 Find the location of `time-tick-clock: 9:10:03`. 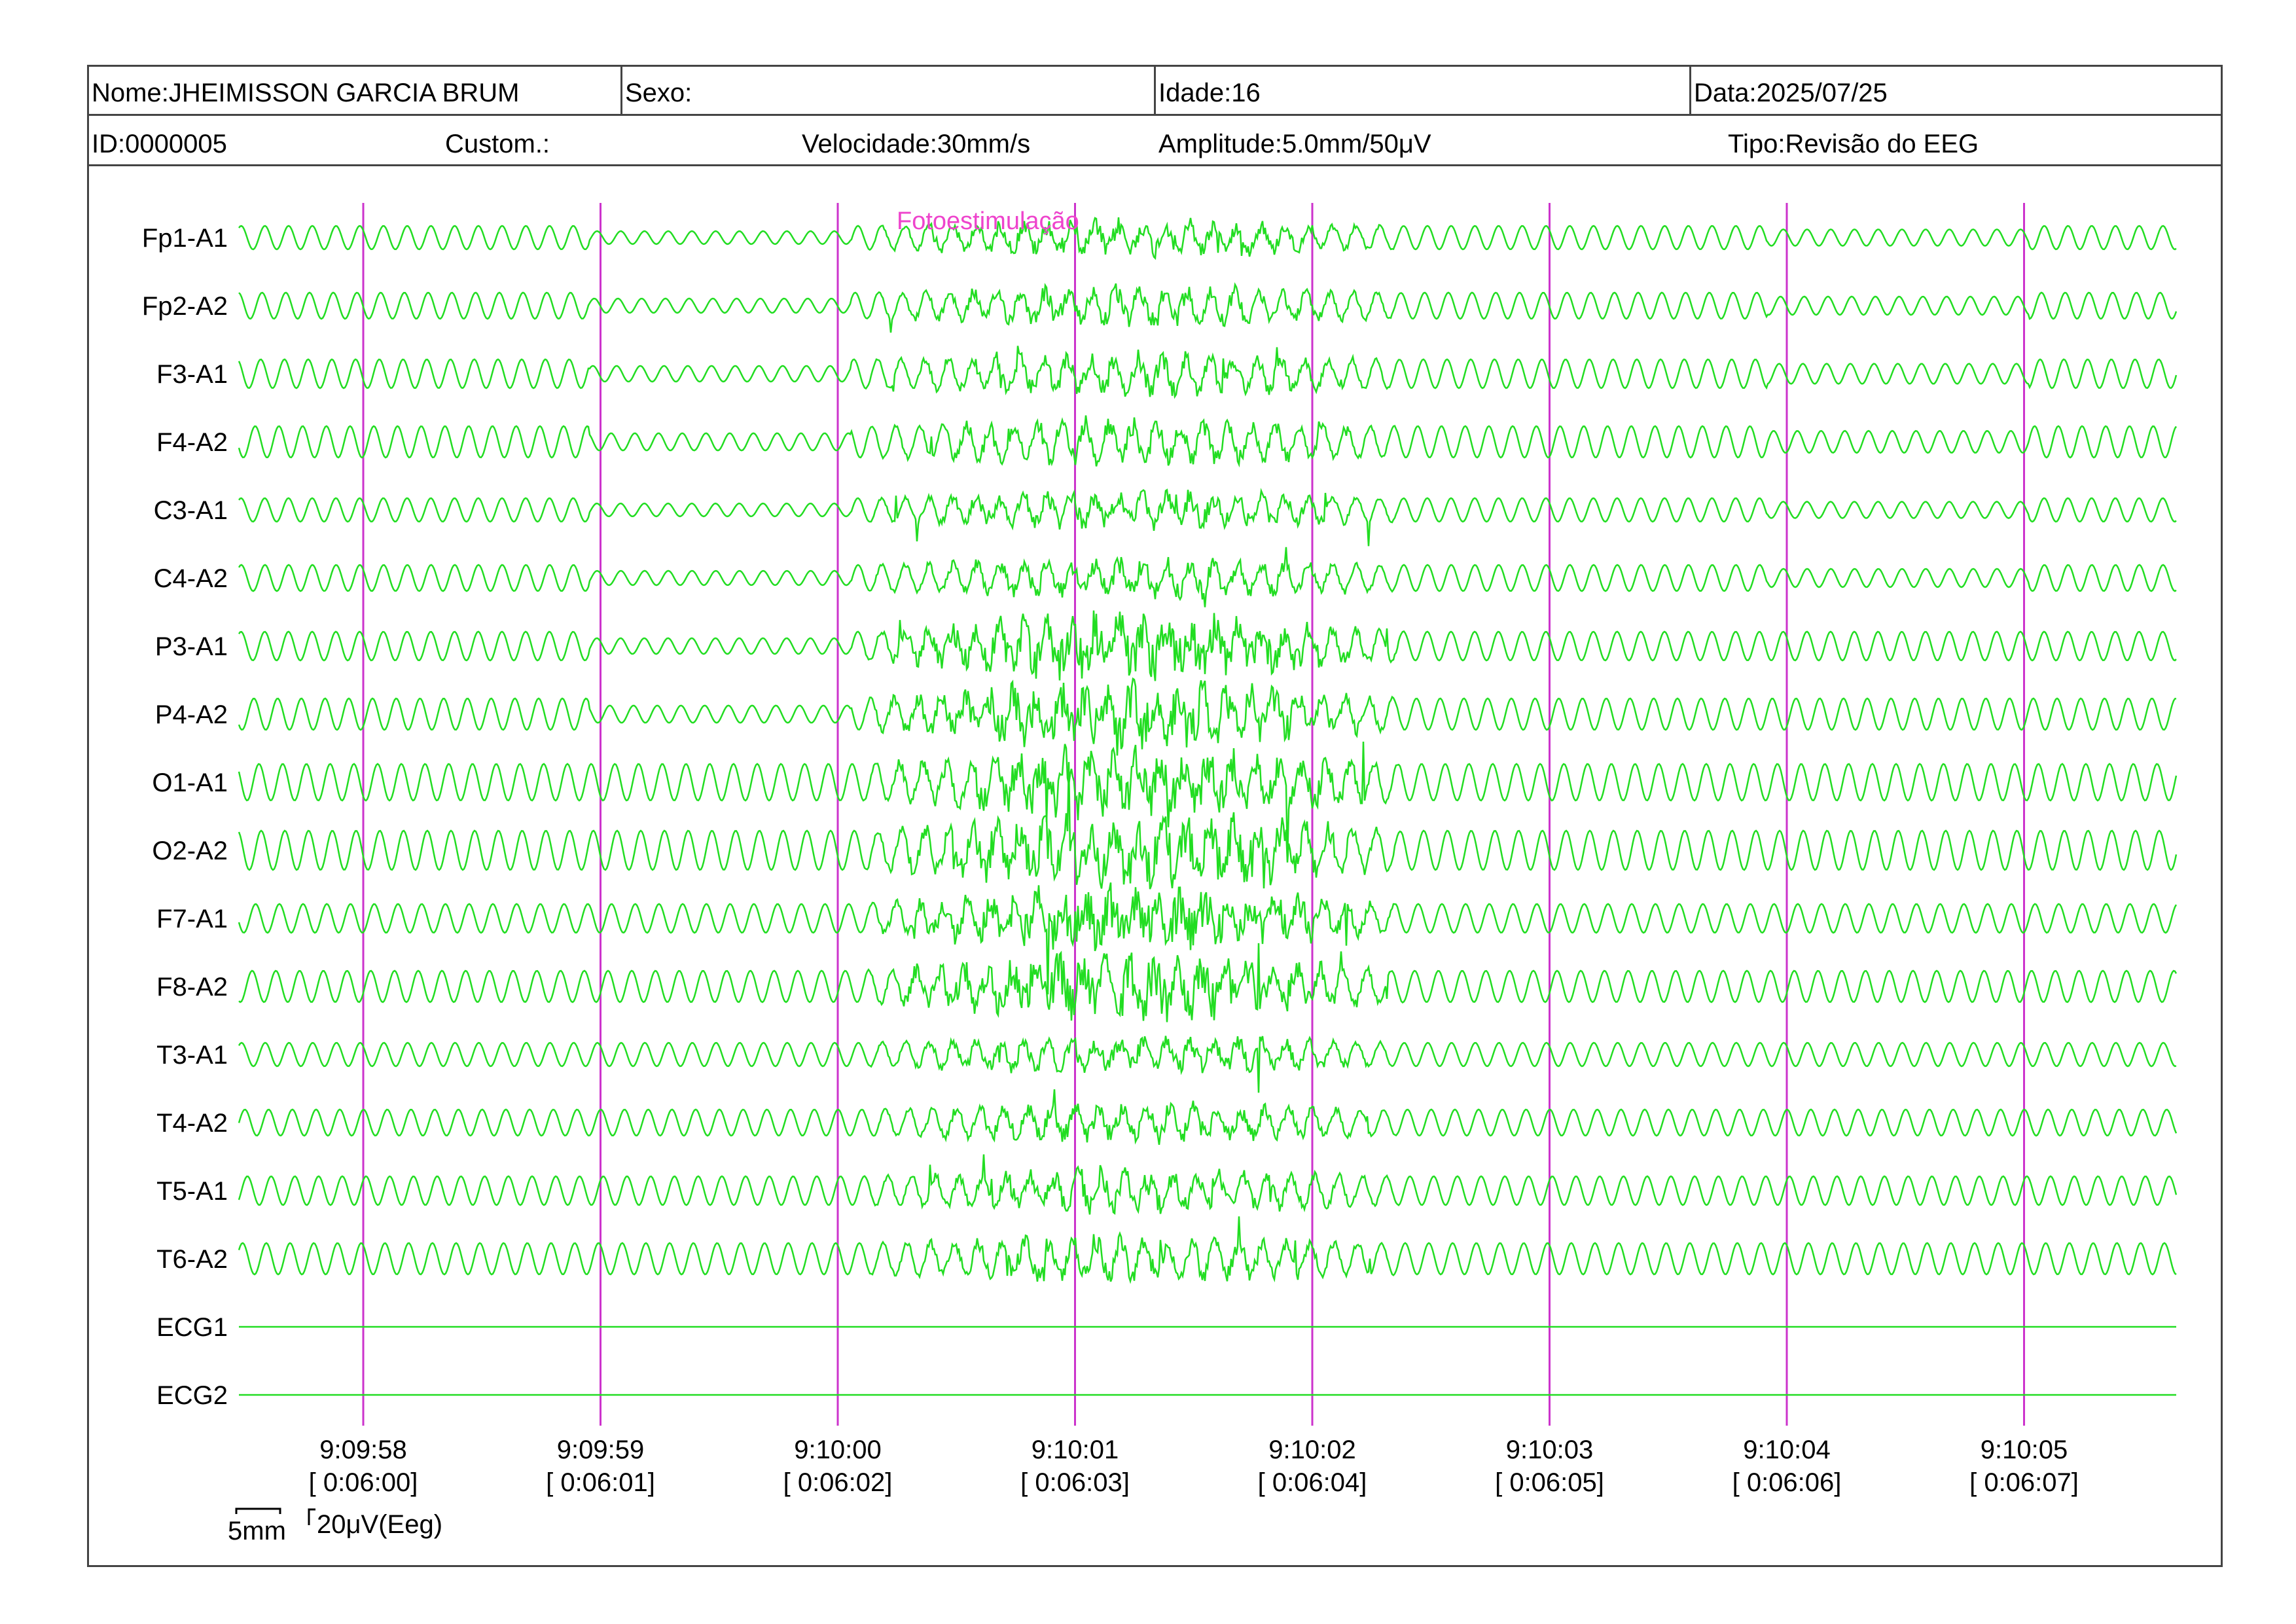

time-tick-clock: 9:10:03 is located at coordinates (1549, 1450).